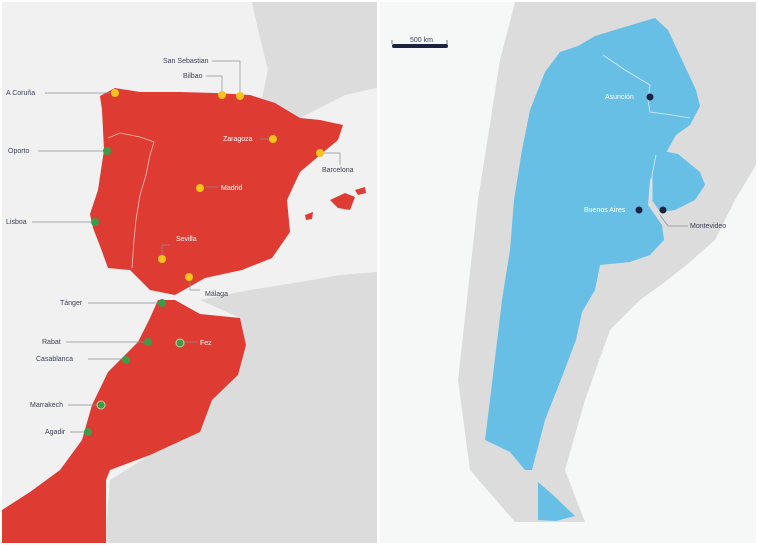 The image size is (758, 545). I want to click on city-label: Montevideo, so click(708, 226).